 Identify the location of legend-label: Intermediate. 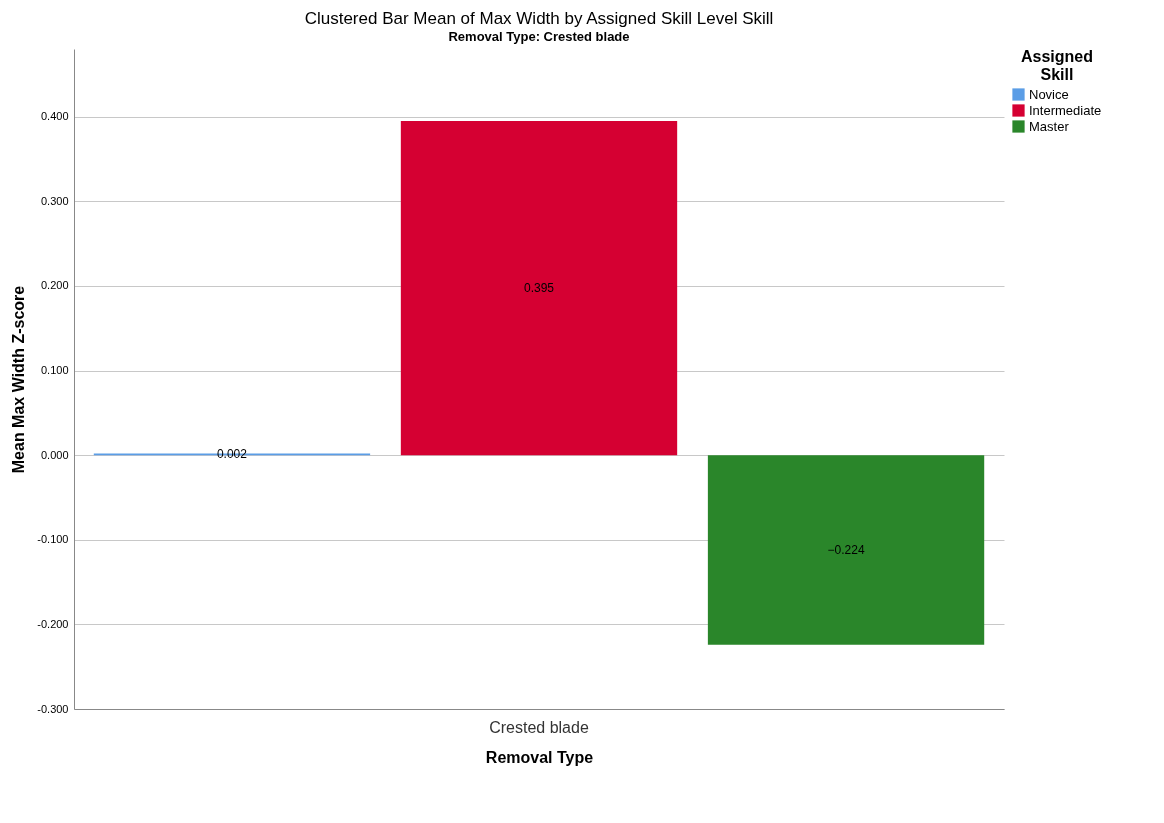
(1065, 110).